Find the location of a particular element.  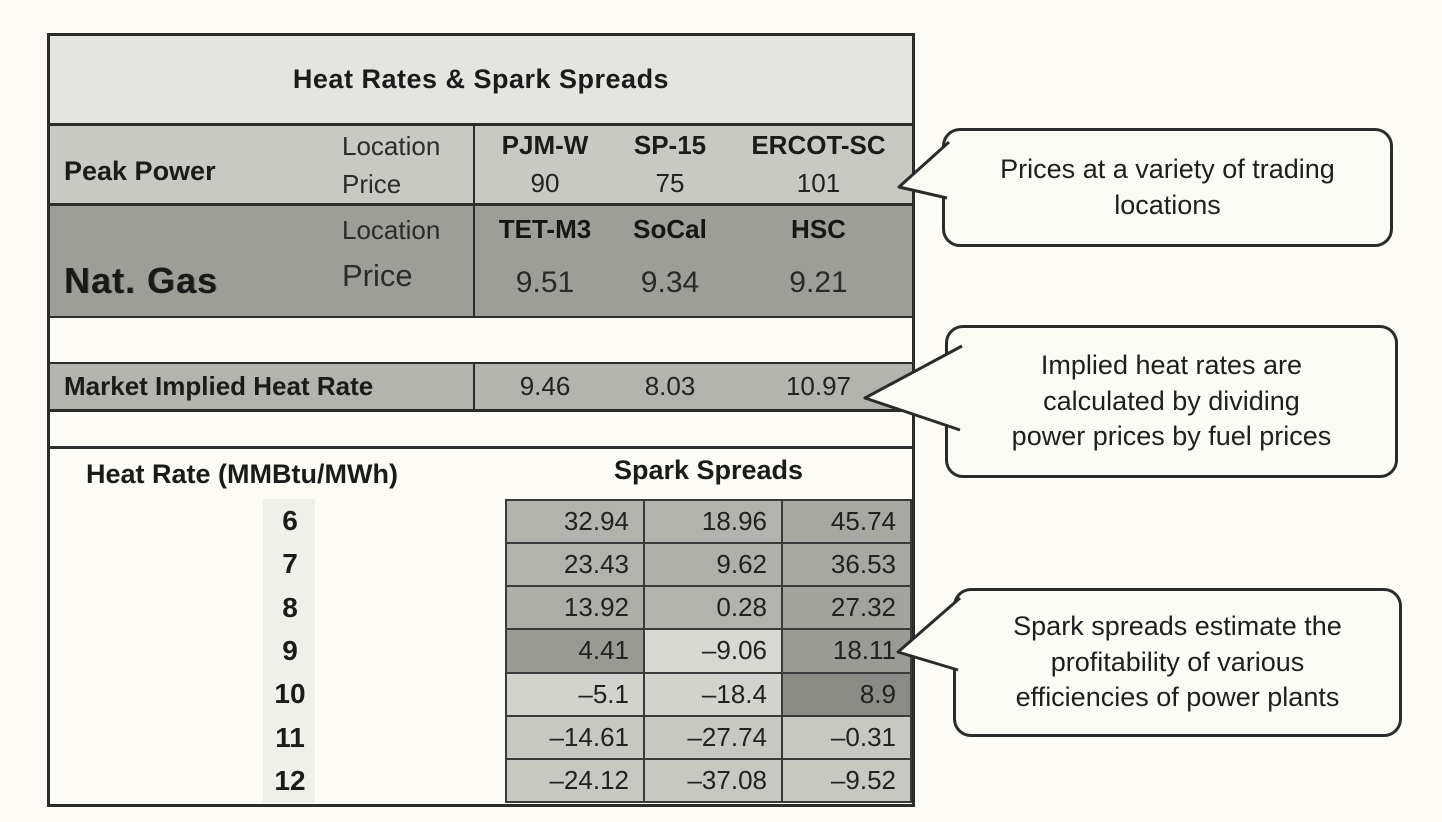

heat-rate-value: 8 is located at coordinates (290, 607).